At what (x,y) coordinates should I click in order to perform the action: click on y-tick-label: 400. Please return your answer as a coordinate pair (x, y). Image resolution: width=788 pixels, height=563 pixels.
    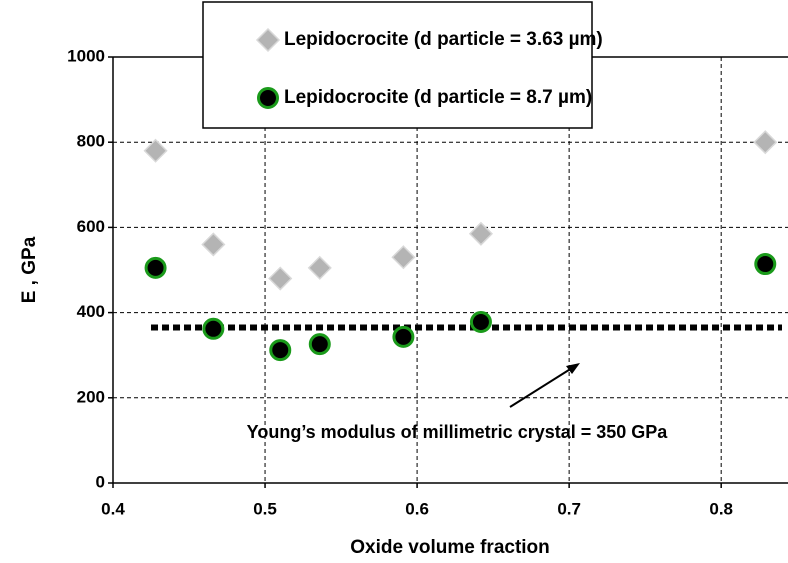
    Looking at the image, I should click on (91, 311).